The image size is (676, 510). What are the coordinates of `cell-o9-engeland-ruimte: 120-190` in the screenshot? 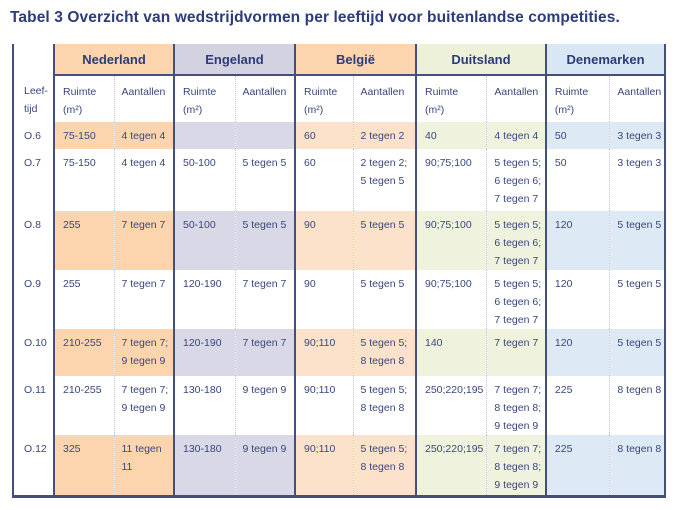 It's located at (204, 299).